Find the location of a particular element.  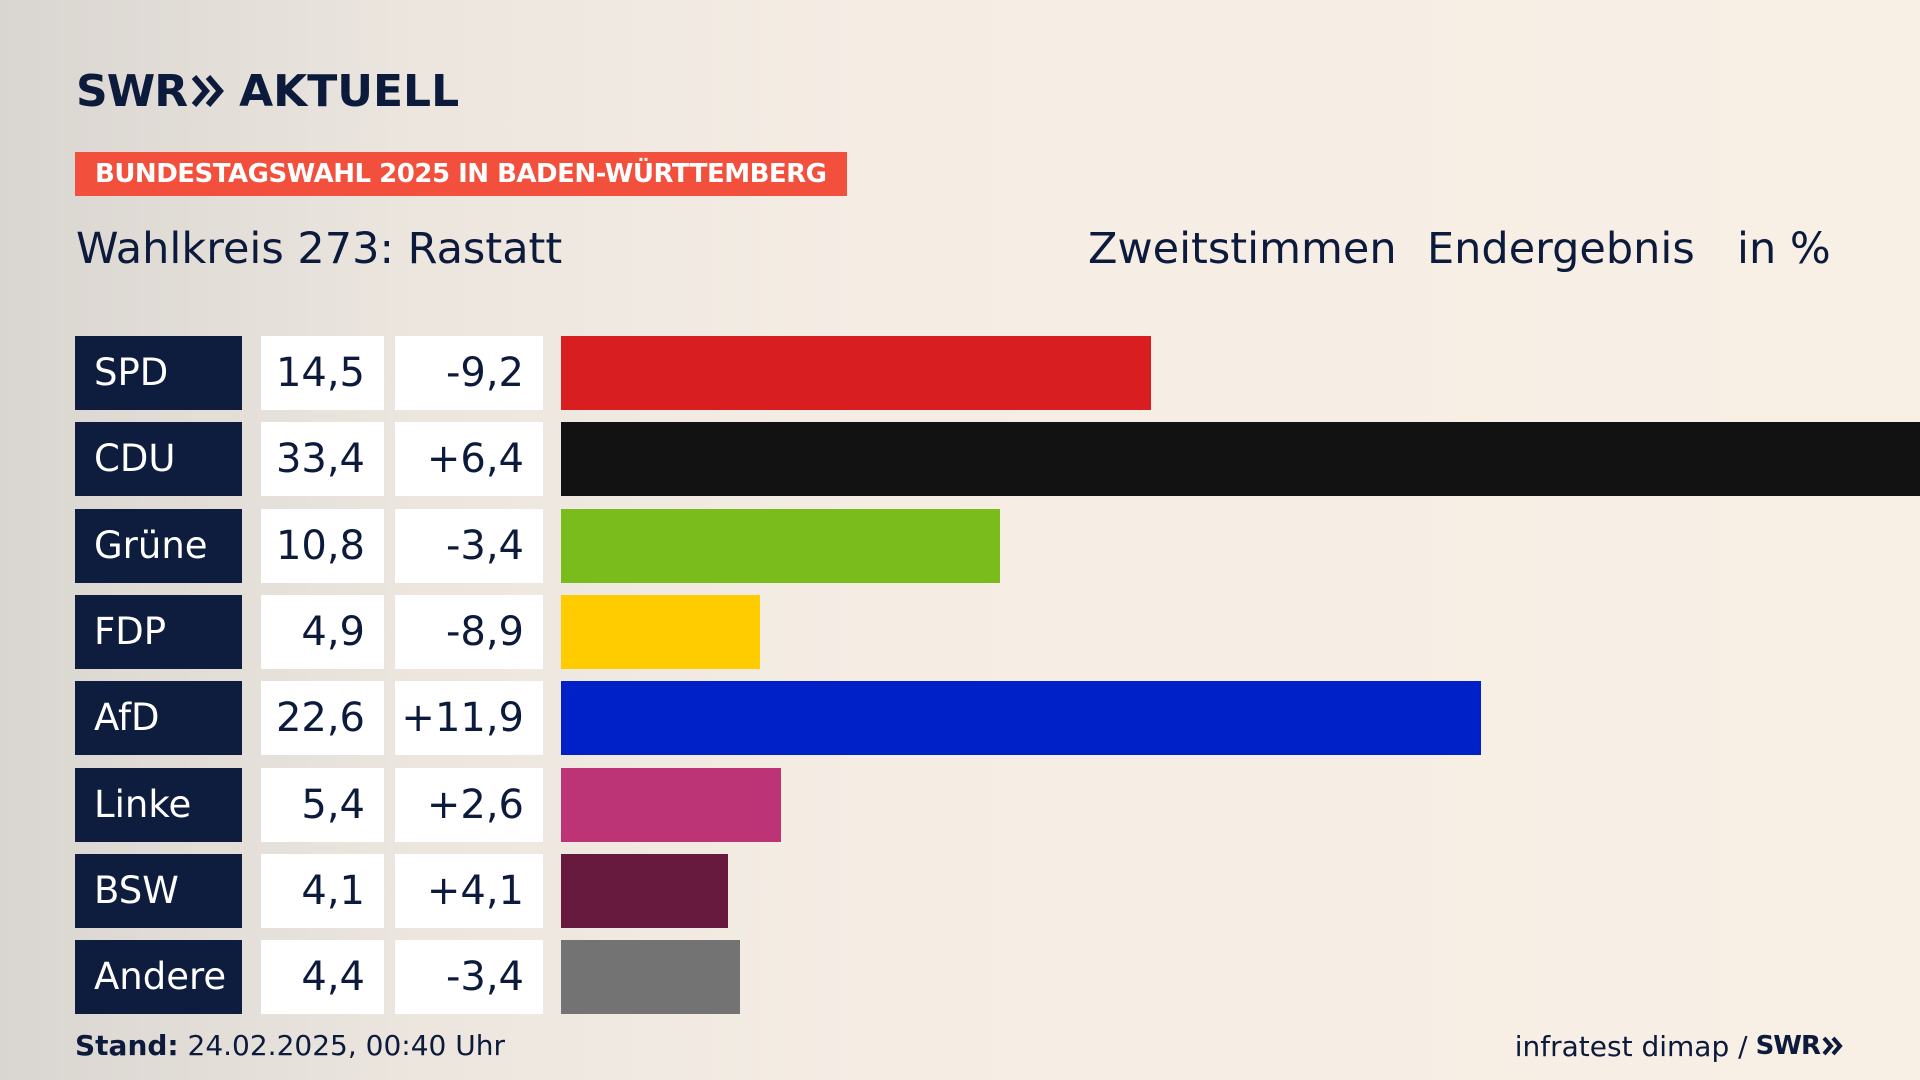

unit-label: in % is located at coordinates (1784, 249).